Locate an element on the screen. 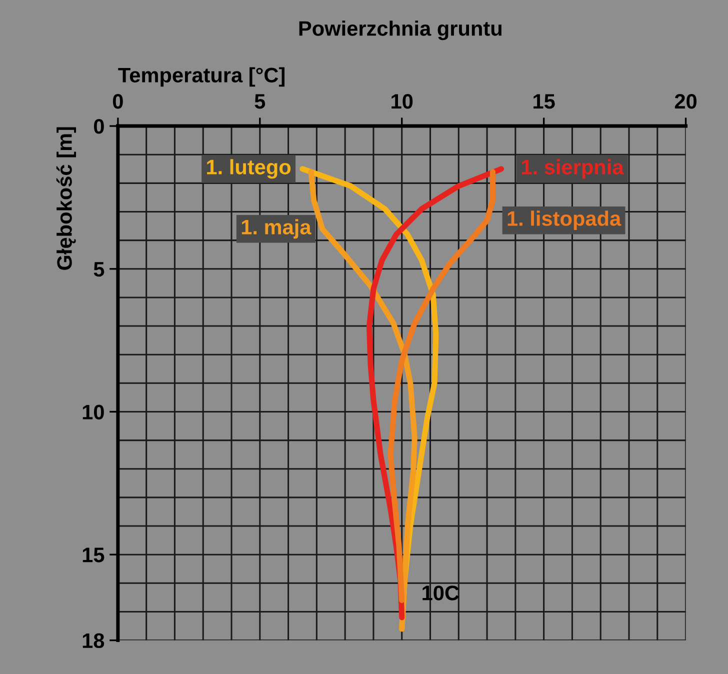 The image size is (728, 674). x-tick-label: 10 is located at coordinates (402, 101).